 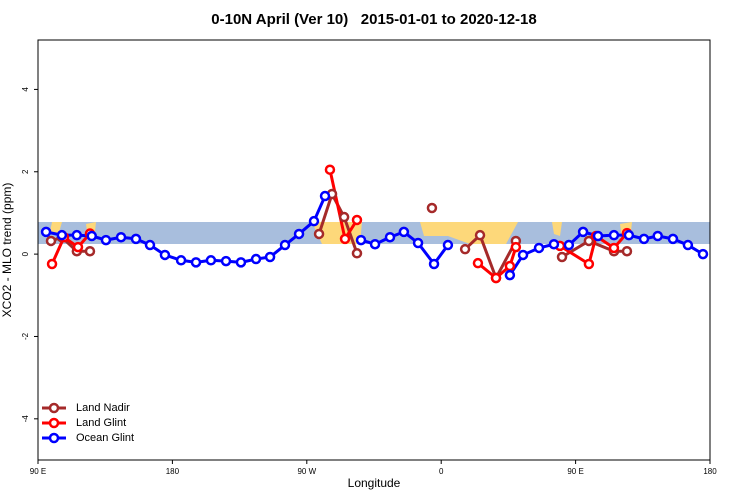 What do you see at coordinates (25, 171) in the screenshot?
I see `y-tick-label: 2` at bounding box center [25, 171].